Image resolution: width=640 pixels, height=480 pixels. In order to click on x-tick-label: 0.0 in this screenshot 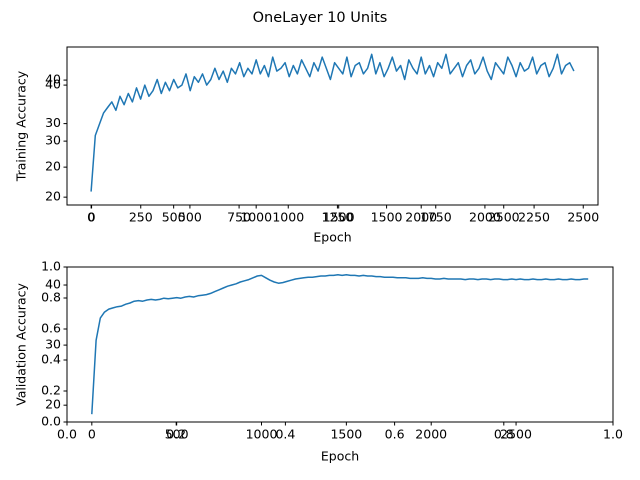, I will do `click(67, 434)`.